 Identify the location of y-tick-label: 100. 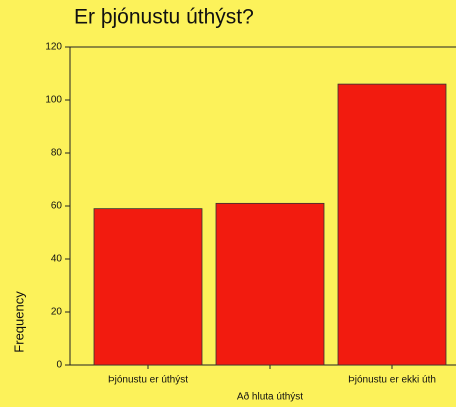
(53, 100).